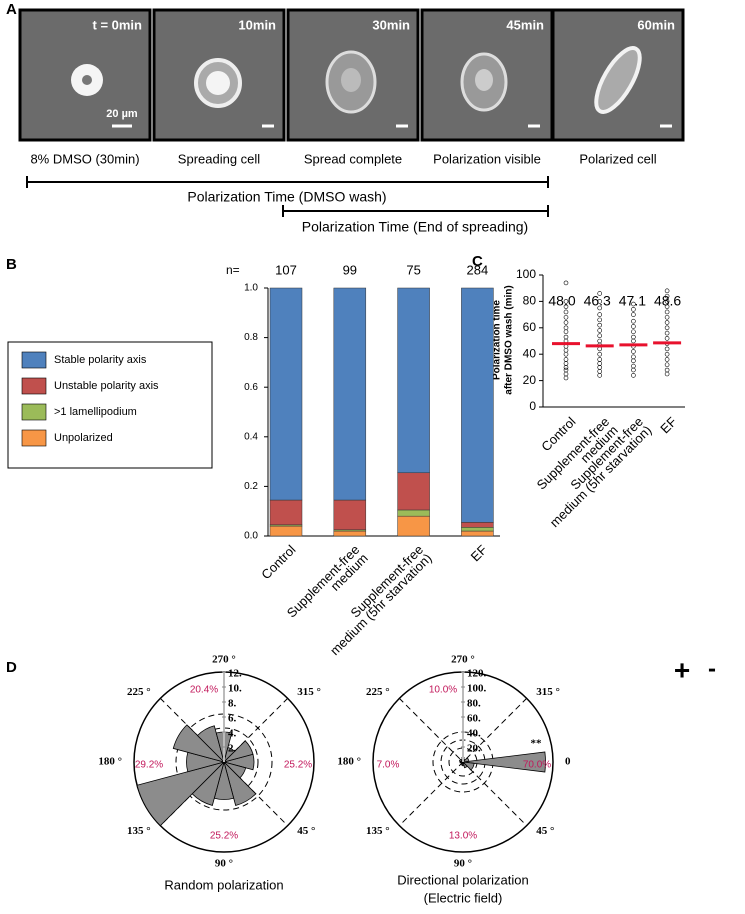  Describe the element at coordinates (251, 288) in the screenshot. I see `y-tick-label: 1.0` at that location.